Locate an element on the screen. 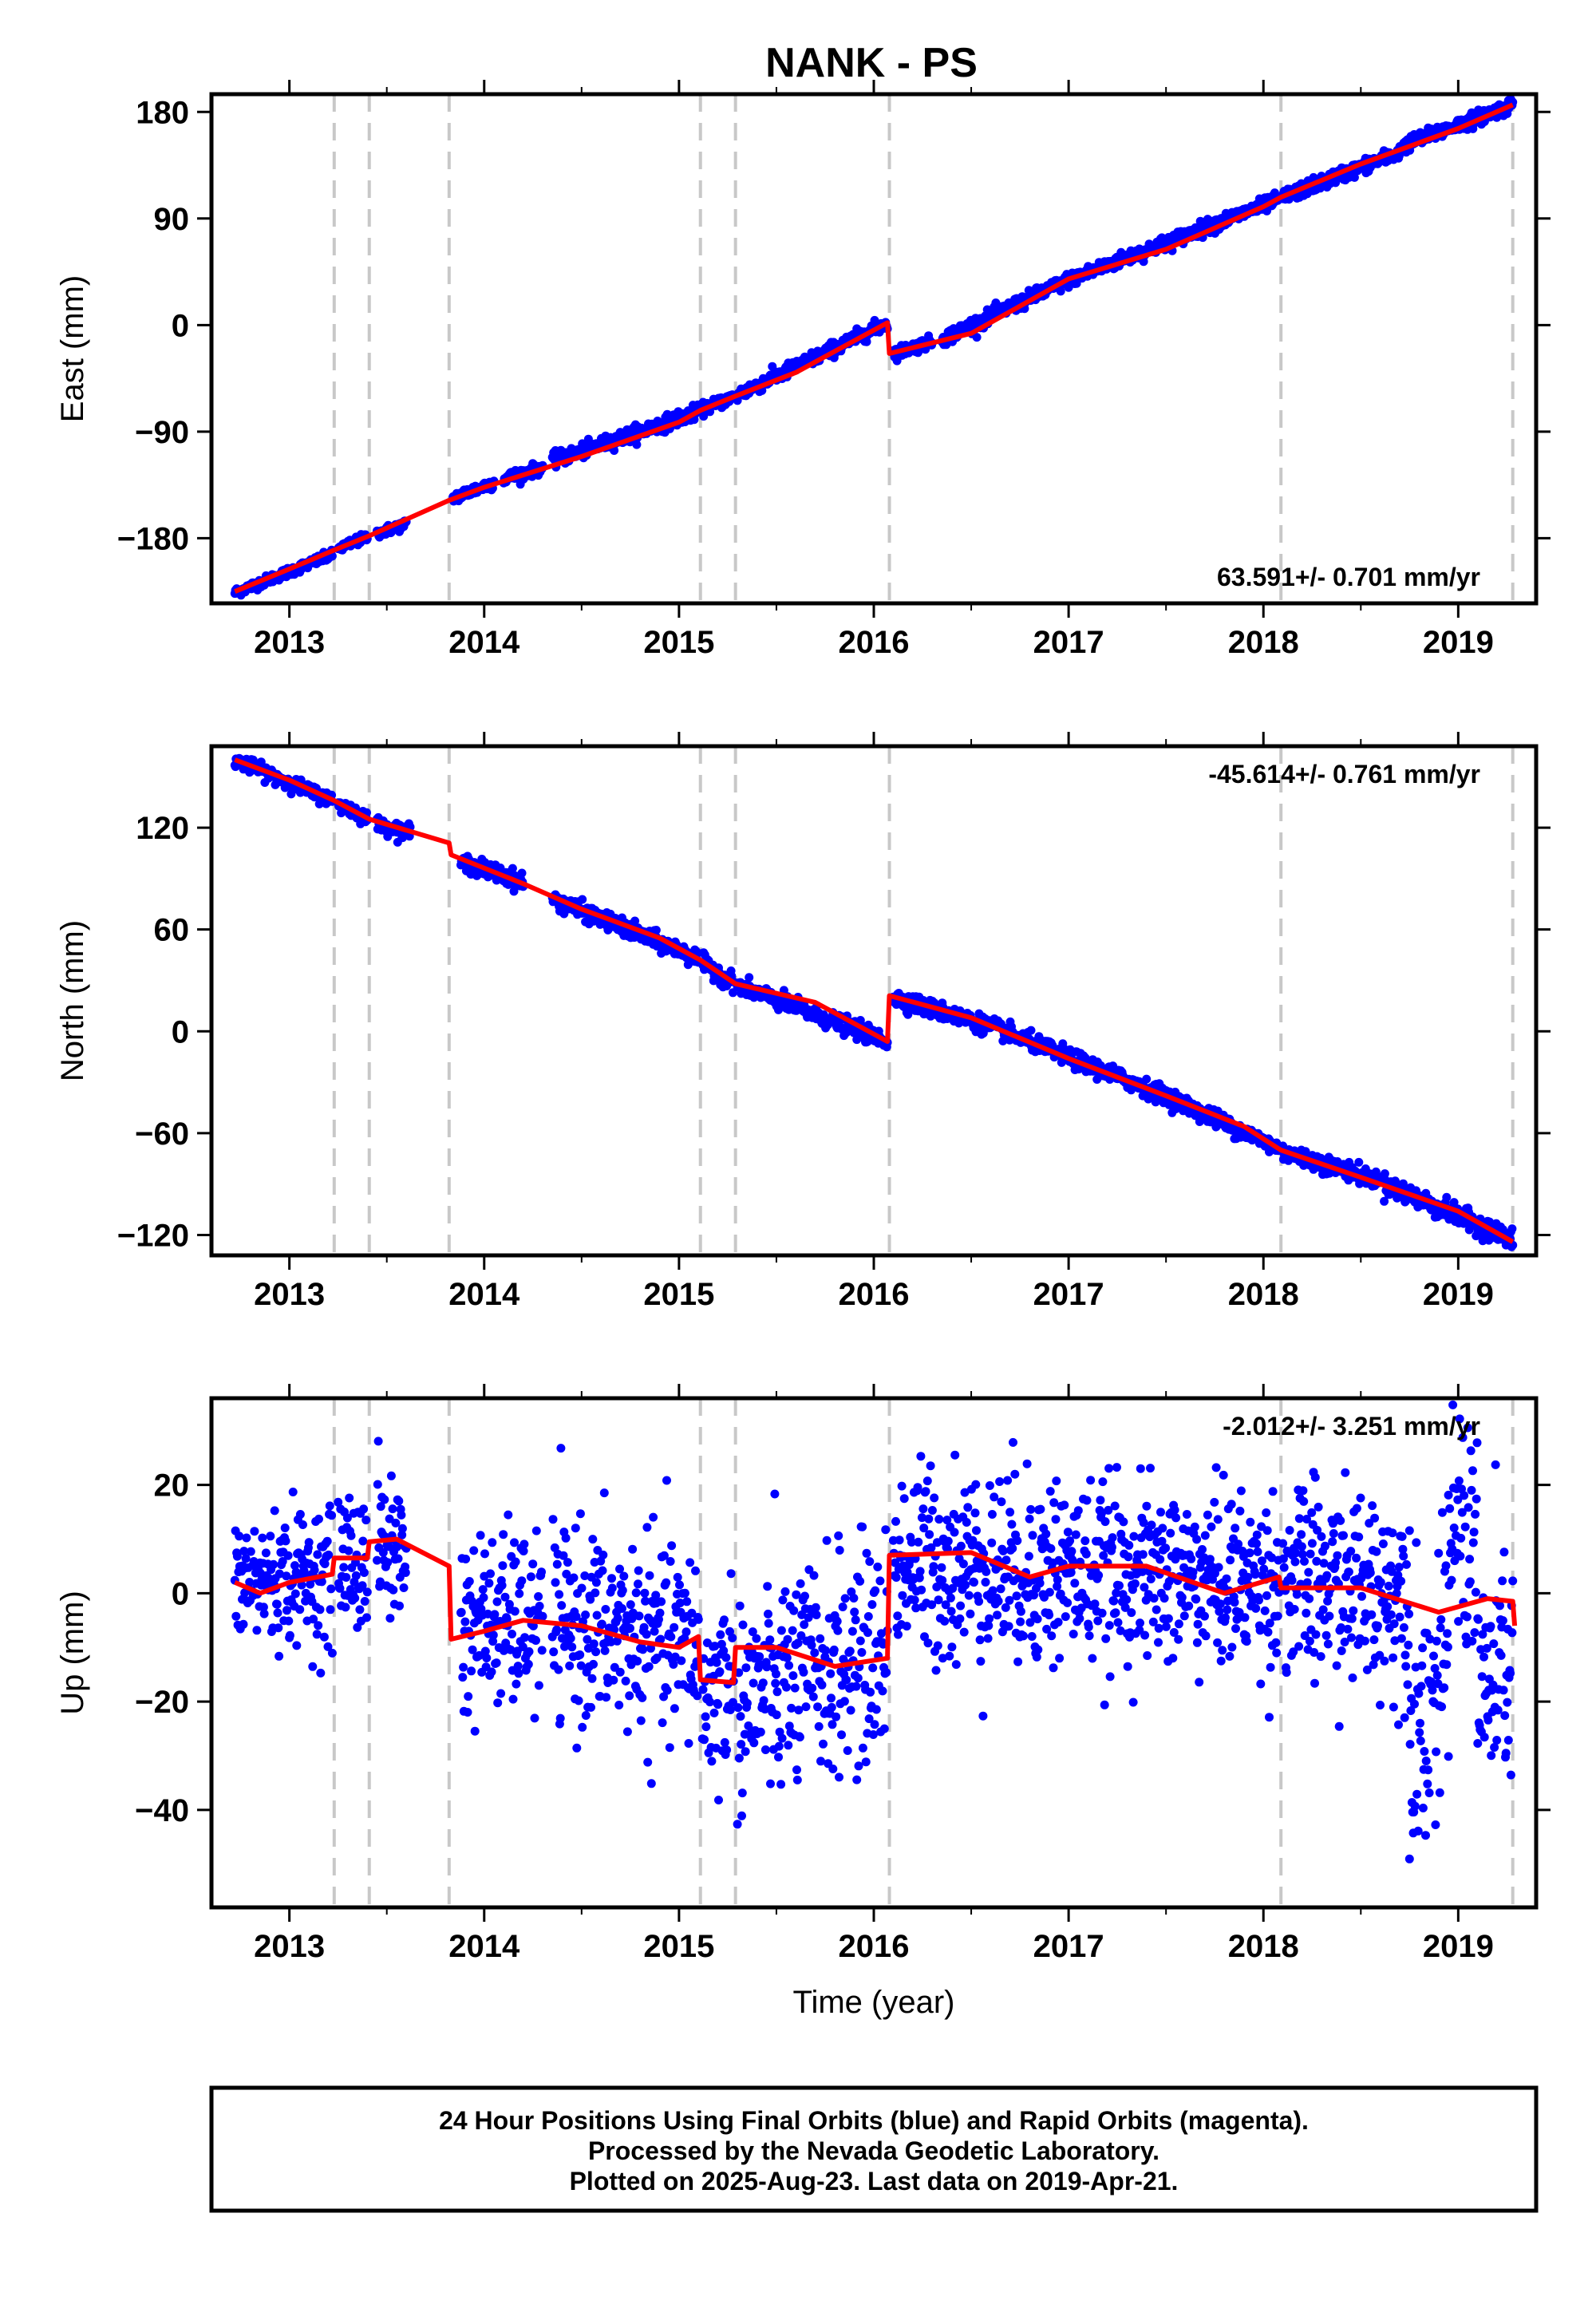  y-tick-label: 0 is located at coordinates (180, 1031).